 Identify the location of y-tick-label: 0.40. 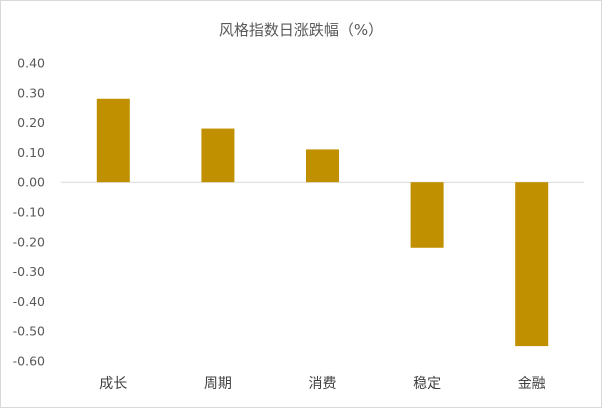
(31, 63).